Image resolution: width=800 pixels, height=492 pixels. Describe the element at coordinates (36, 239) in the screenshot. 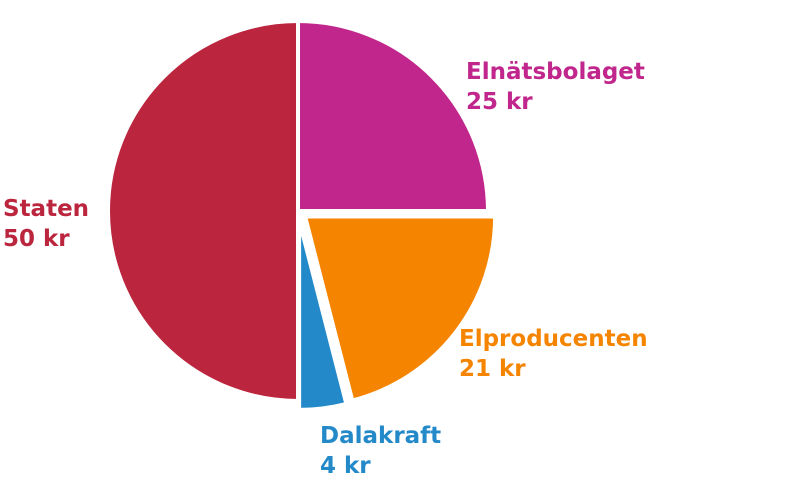

I see `label-staten-value: 50 kr` at that location.